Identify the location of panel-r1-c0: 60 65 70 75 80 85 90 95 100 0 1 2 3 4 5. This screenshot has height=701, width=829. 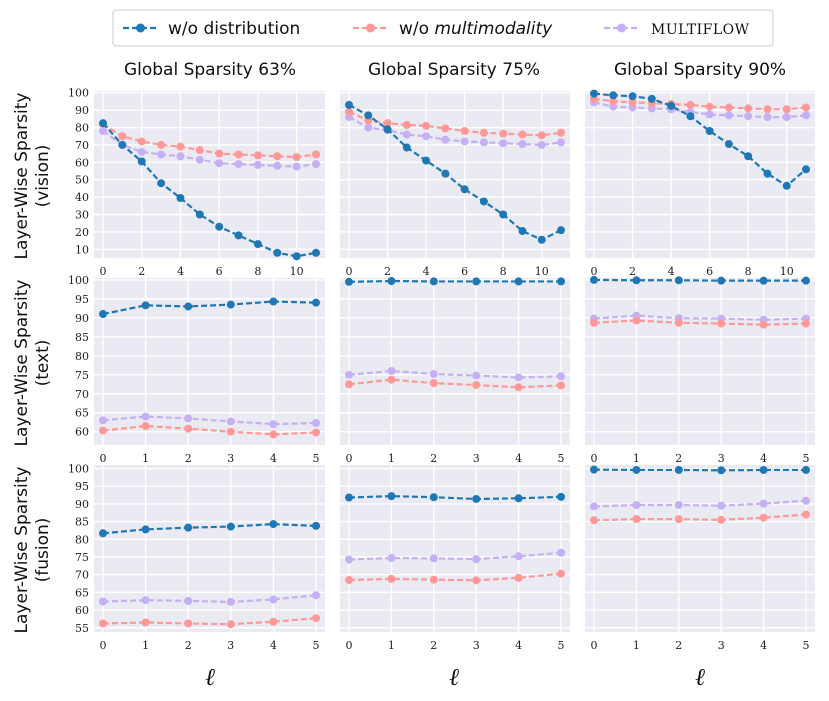
(196, 369).